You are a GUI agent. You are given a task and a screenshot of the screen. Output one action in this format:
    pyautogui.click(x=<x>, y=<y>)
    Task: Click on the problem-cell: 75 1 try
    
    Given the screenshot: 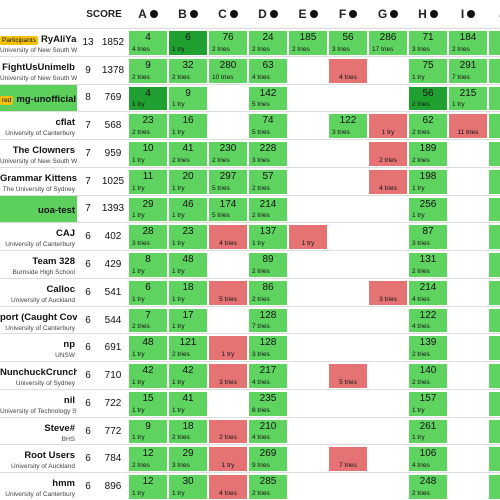 What is the action you would take?
    pyautogui.click(x=428, y=70)
    